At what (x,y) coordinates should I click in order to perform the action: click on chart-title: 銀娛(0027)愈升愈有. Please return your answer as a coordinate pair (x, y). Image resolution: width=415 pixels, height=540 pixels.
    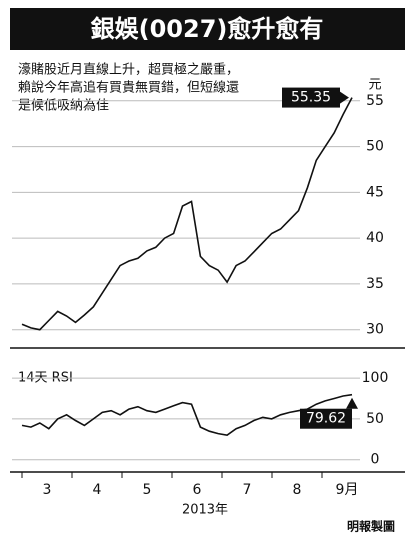
    Looking at the image, I should click on (207, 29).